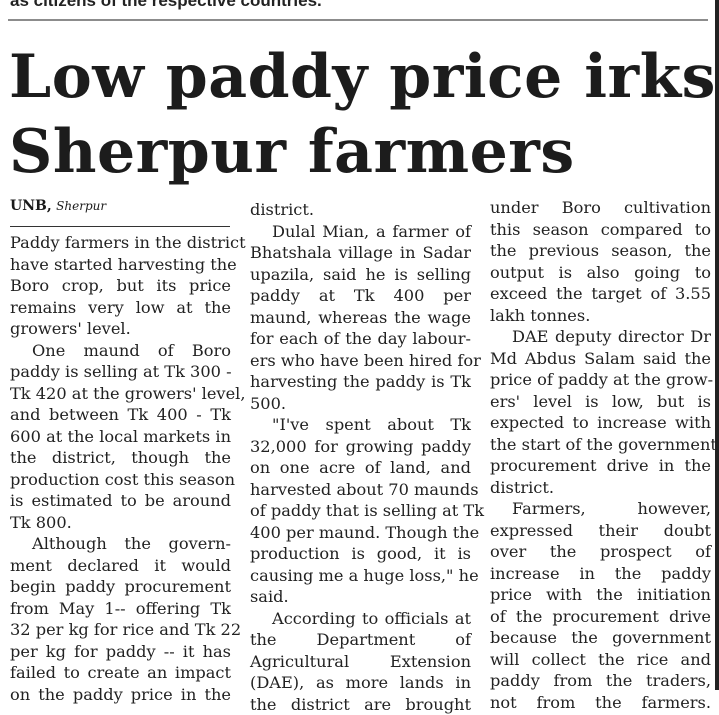  What do you see at coordinates (120, 609) in the screenshot?
I see `text-line: from May 1-- offering Tk` at bounding box center [120, 609].